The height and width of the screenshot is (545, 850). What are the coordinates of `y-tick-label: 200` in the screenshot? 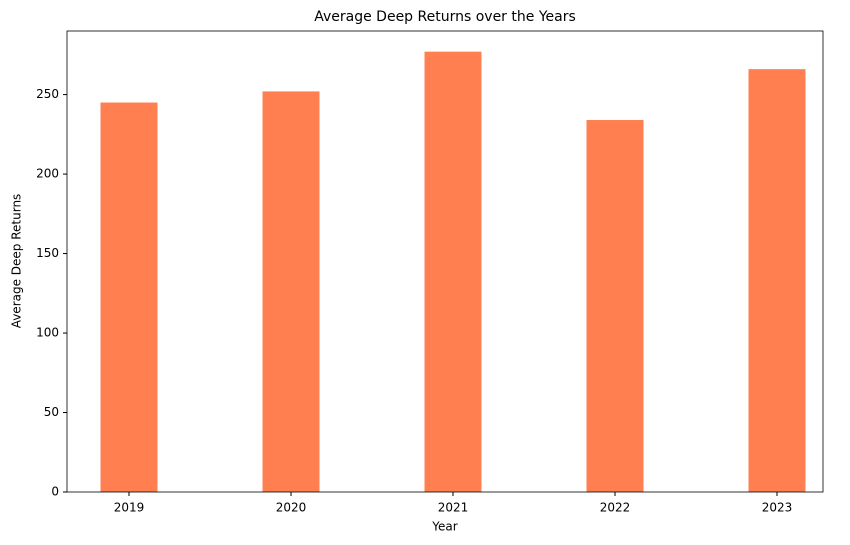 It's located at (47, 174).